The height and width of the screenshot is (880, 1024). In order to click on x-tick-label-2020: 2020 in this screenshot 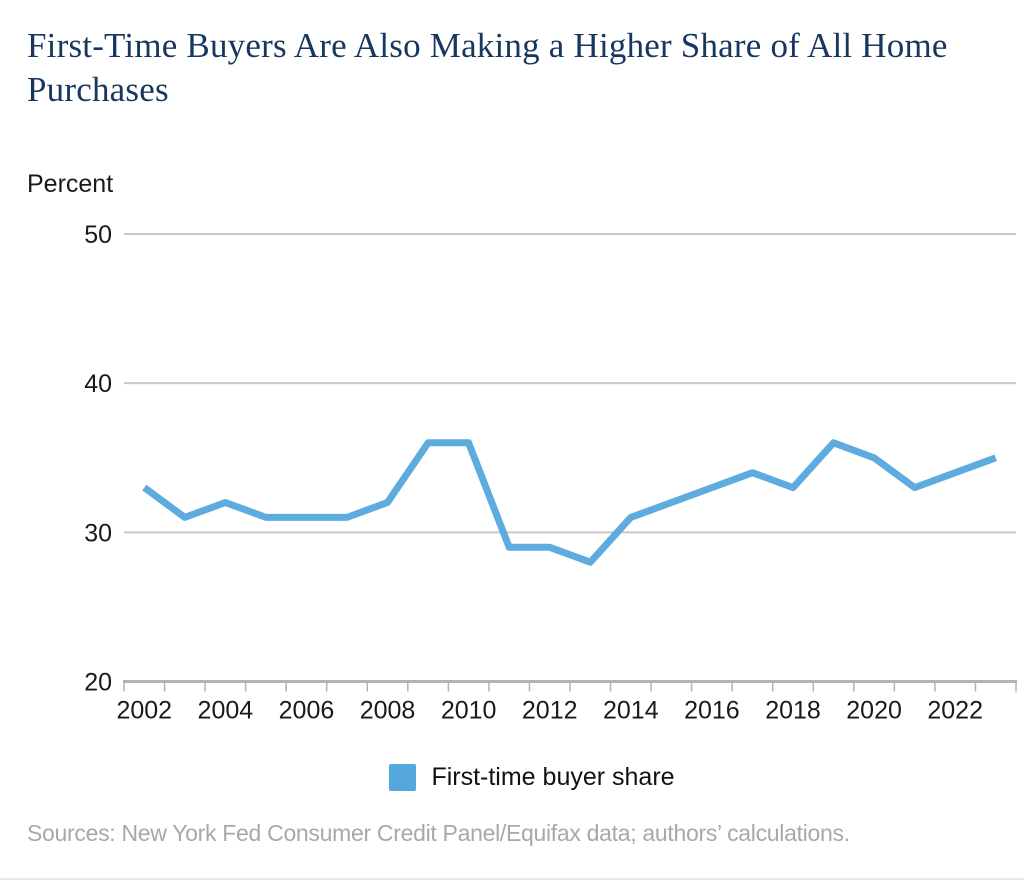, I will do `click(874, 711)`.